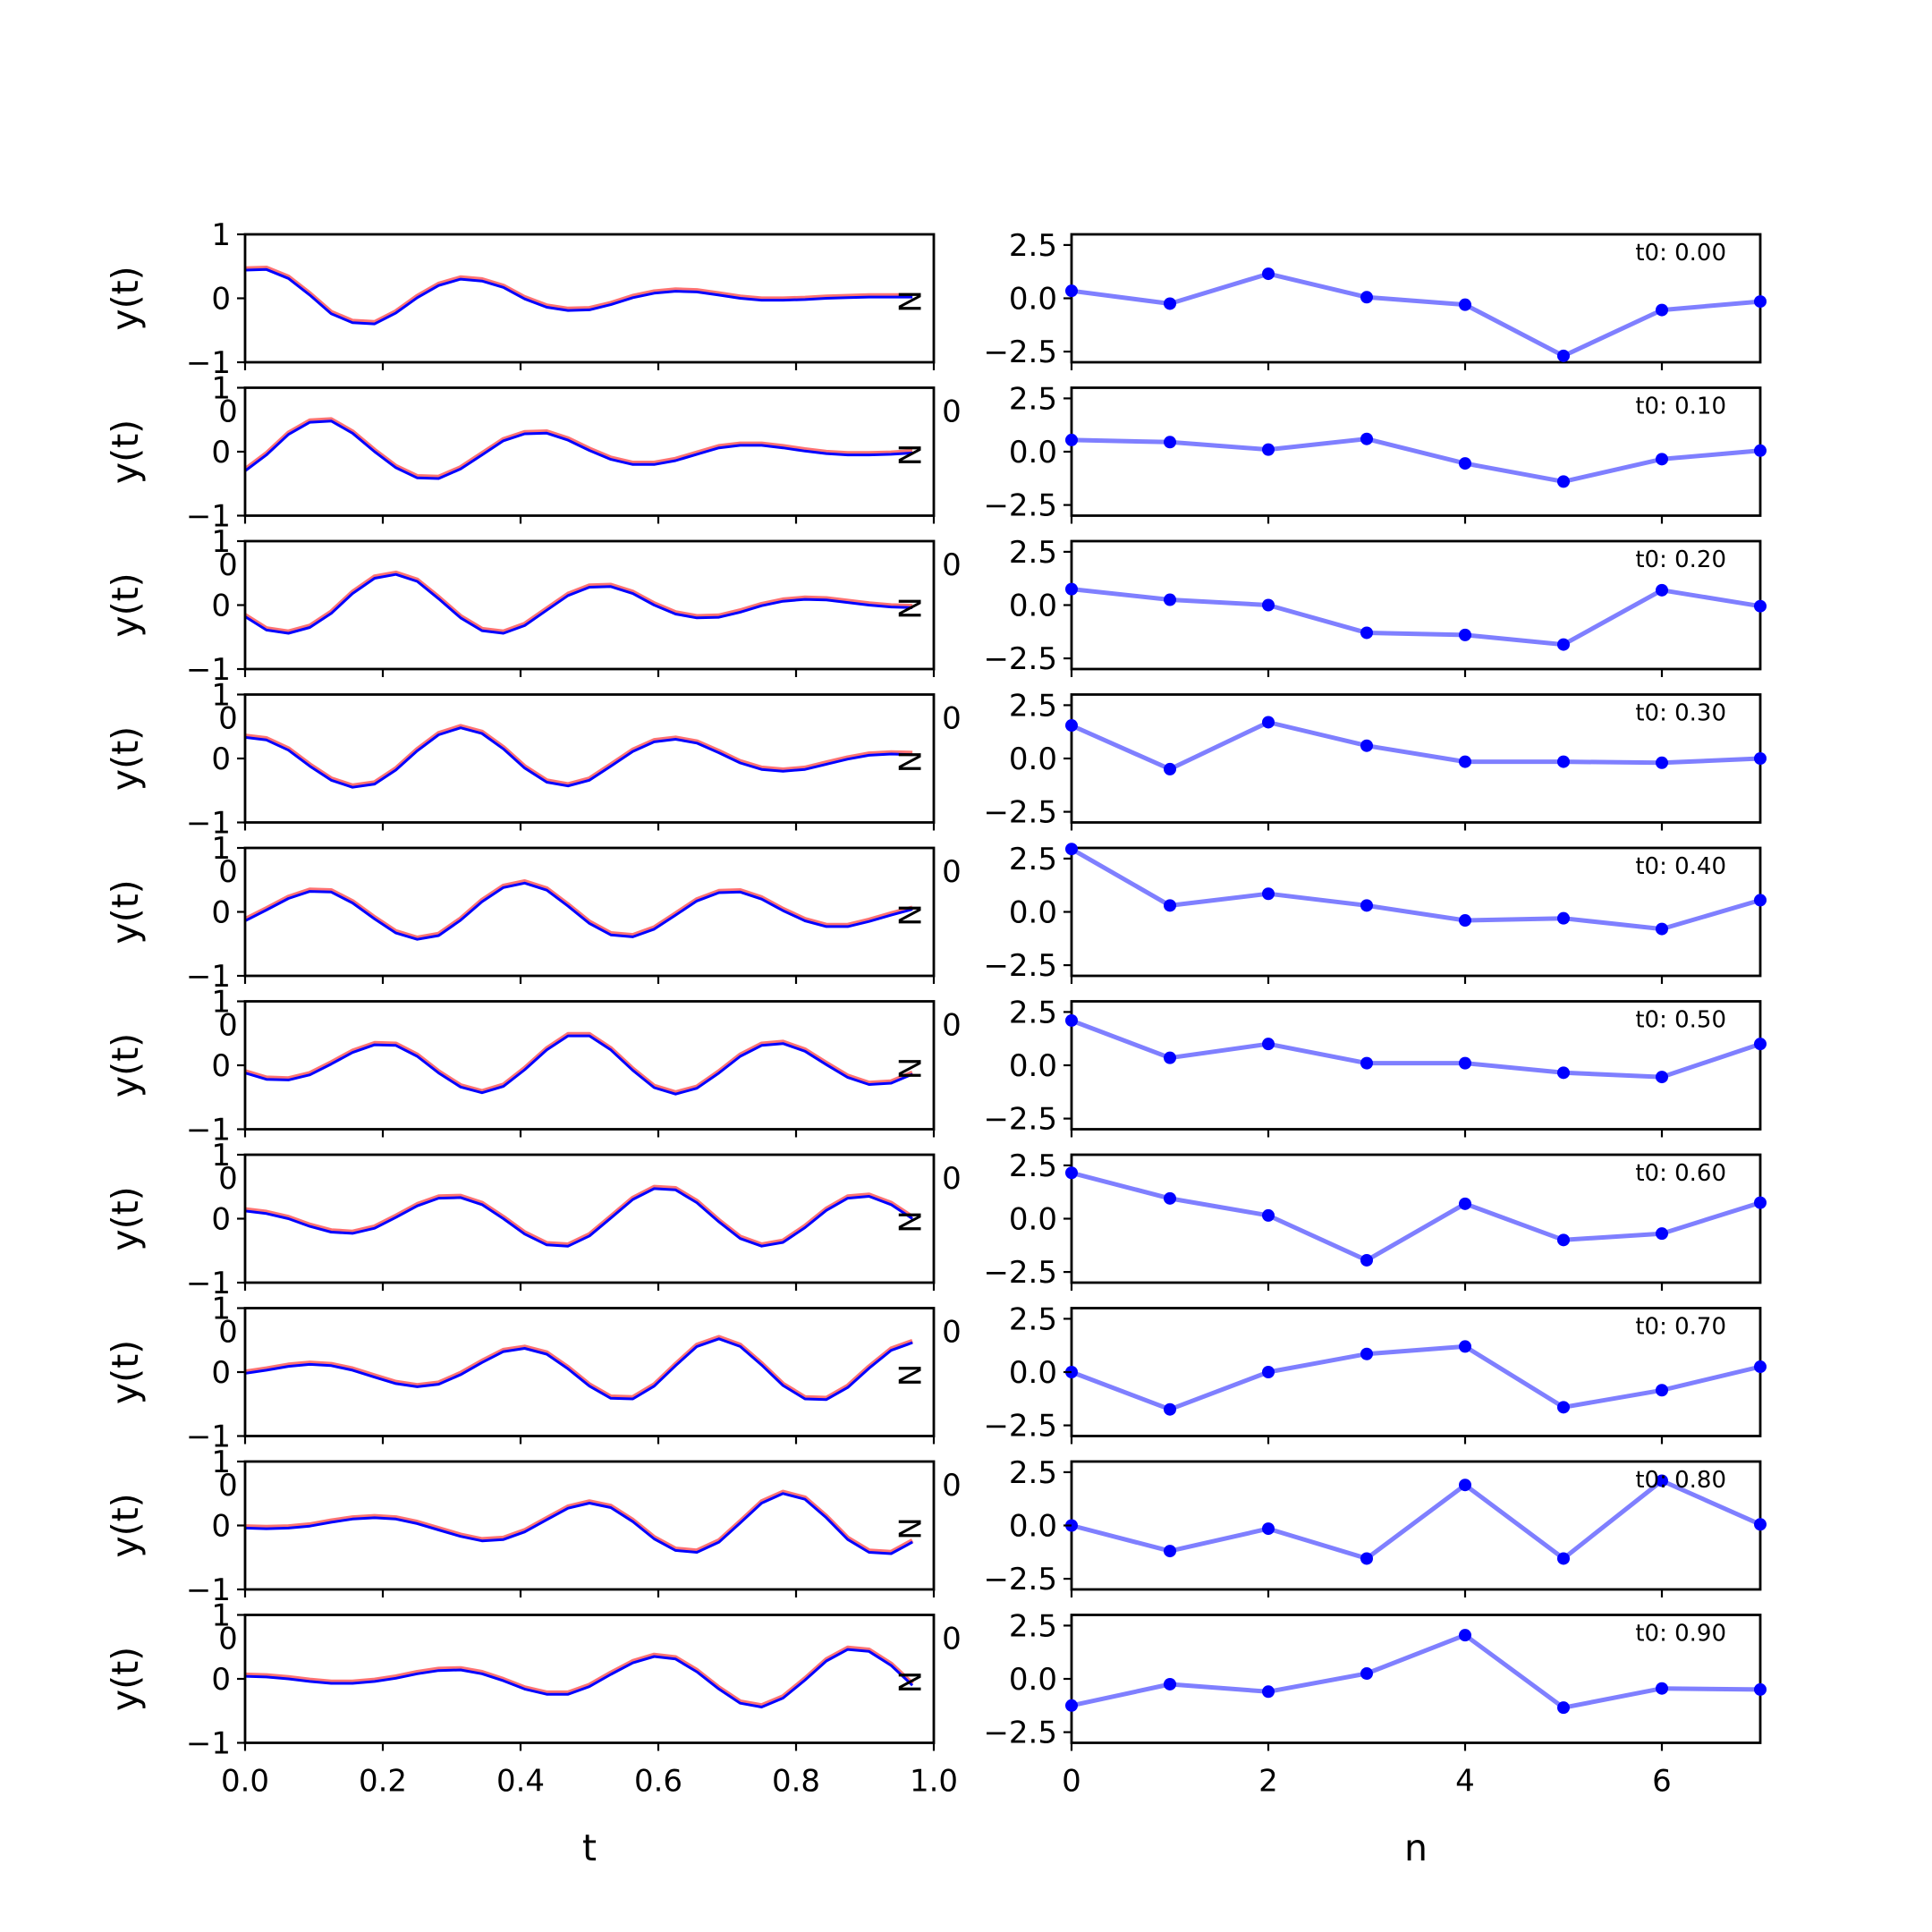  I want to click on left-panel-frame, so click(589, 1525).